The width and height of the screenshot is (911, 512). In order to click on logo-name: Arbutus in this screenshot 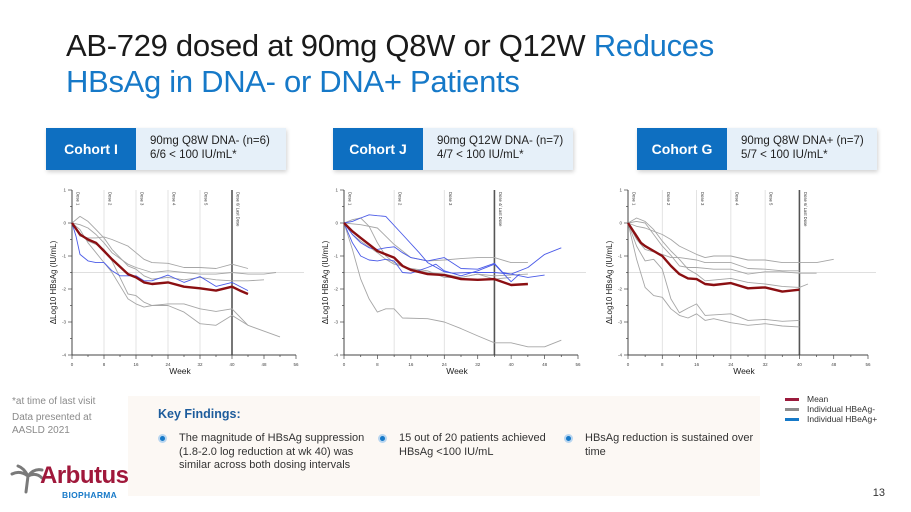, I will do `click(84, 475)`.